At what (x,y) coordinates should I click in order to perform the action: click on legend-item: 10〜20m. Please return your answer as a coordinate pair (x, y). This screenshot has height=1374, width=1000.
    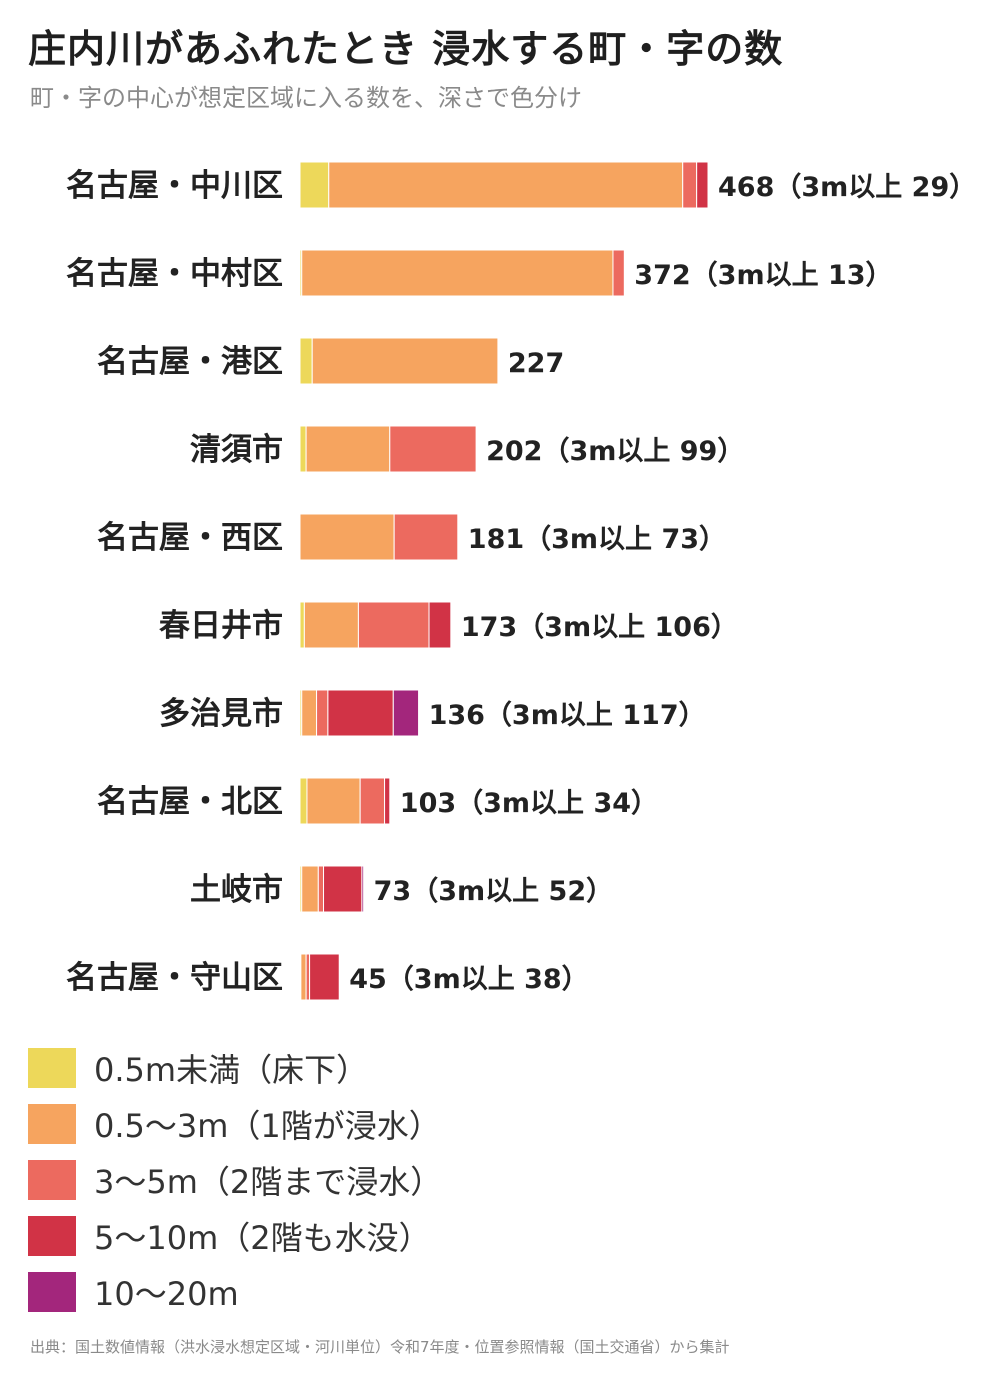
    Looking at the image, I should click on (235, 1292).